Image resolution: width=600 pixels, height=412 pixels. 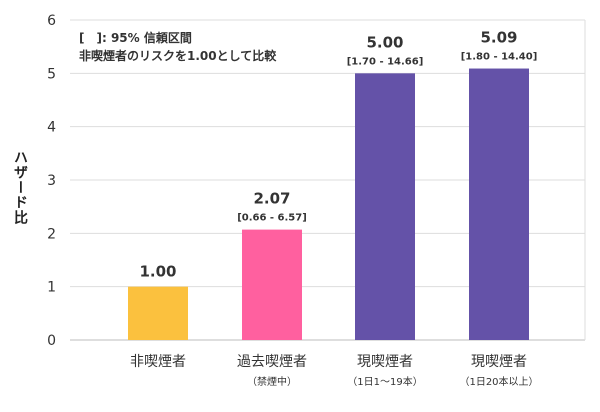 I want to click on y-tick-label: 6, so click(x=51, y=21).